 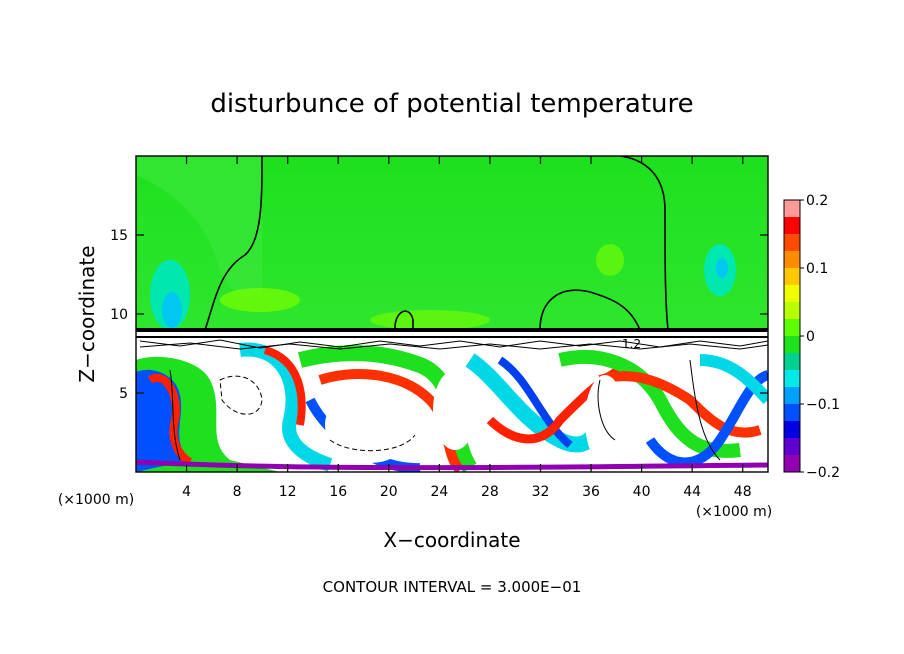 I want to click on x-unit-right: (×1000 m), so click(x=734, y=512).